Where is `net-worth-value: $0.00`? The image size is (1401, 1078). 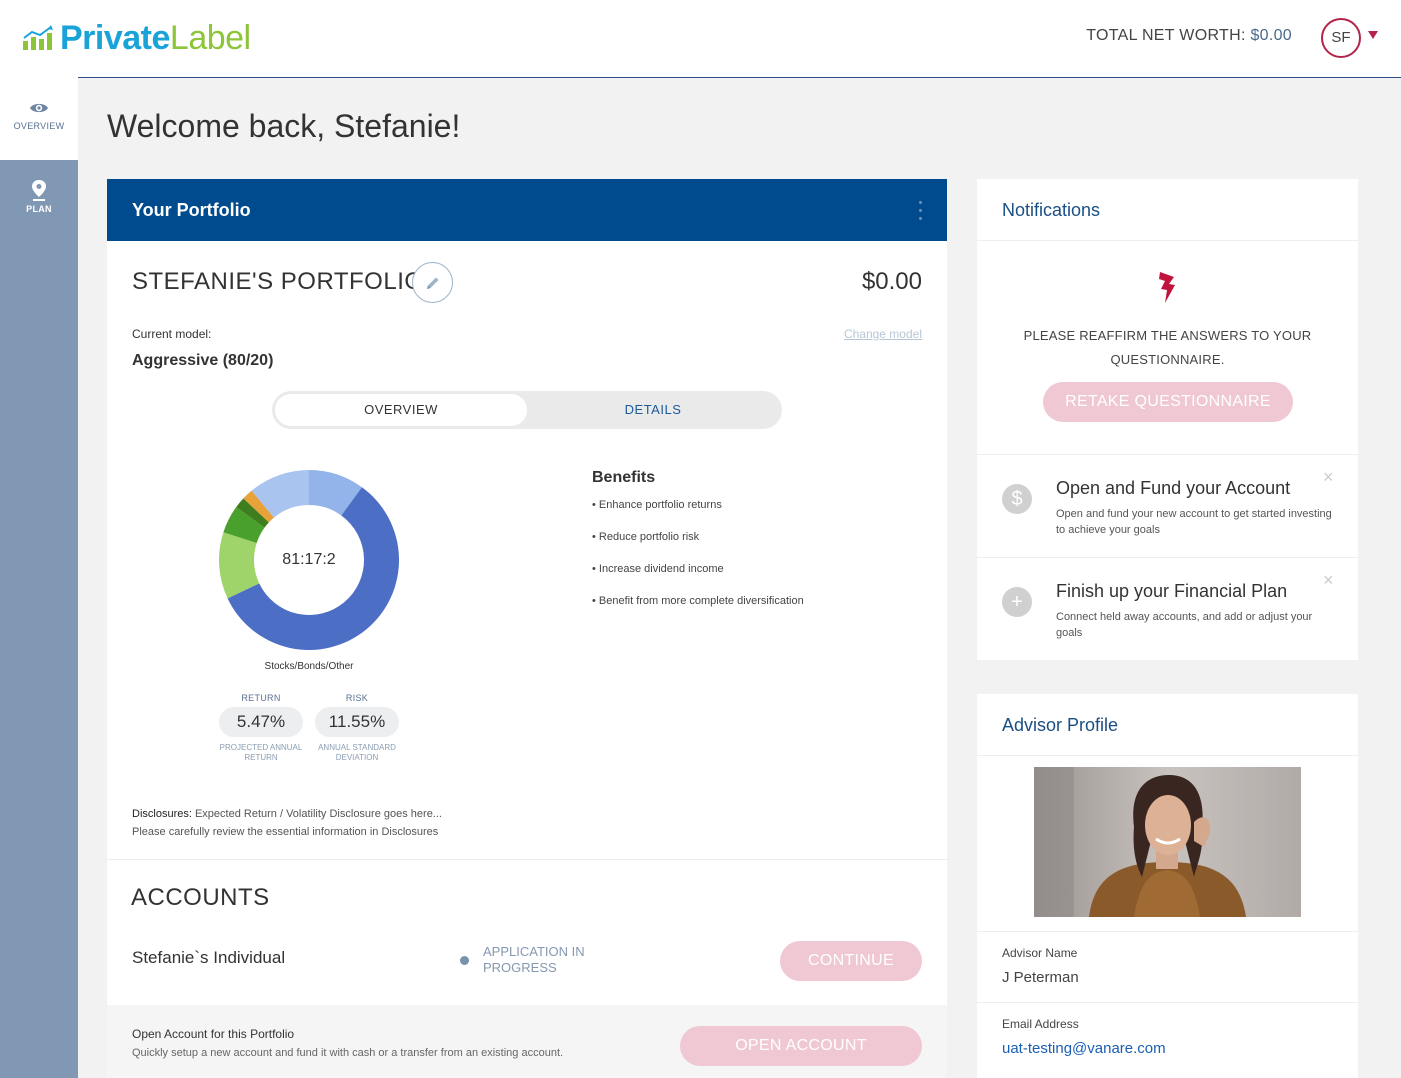
net-worth-value: $0.00 is located at coordinates (1271, 35).